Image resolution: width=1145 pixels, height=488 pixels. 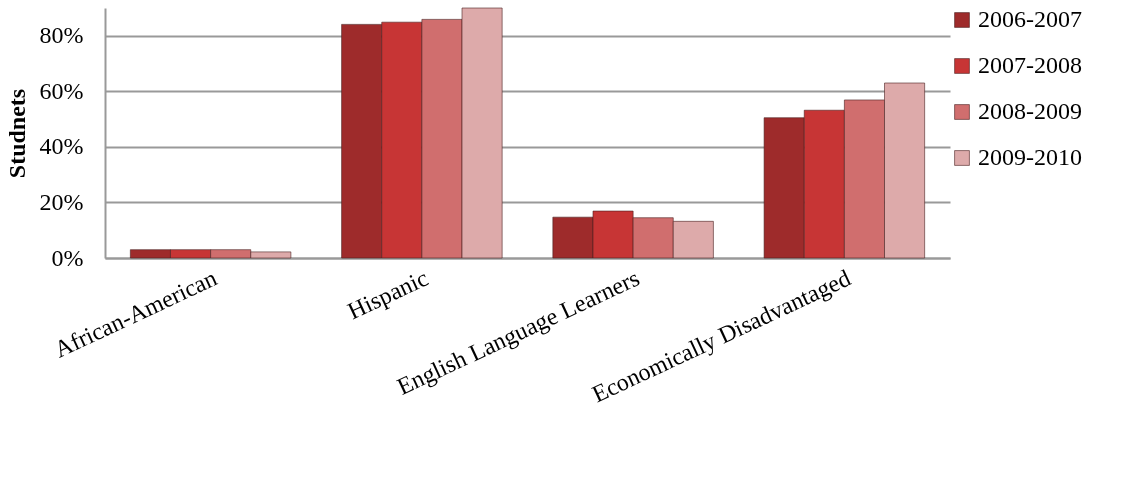 I want to click on legend-label: 2008-2009, so click(x=1030, y=111).